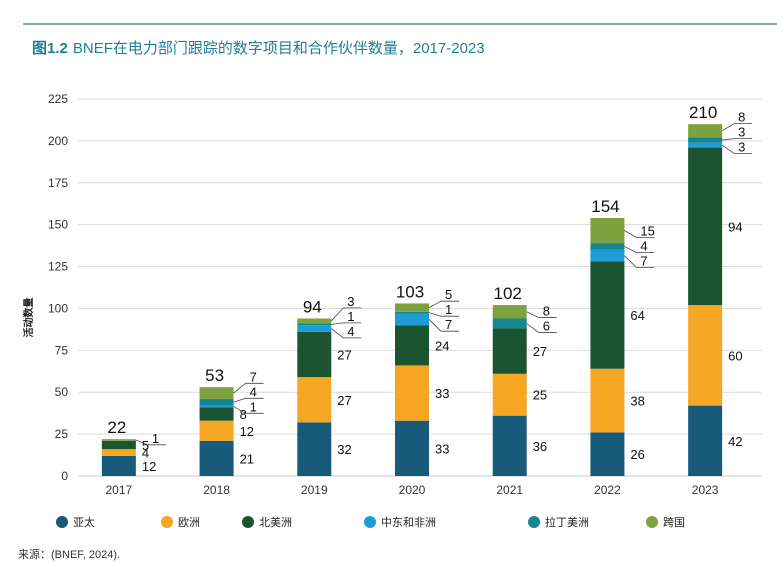 The height and width of the screenshot is (563, 777). What do you see at coordinates (58, 308) in the screenshot?
I see `y-tick-label: 100` at bounding box center [58, 308].